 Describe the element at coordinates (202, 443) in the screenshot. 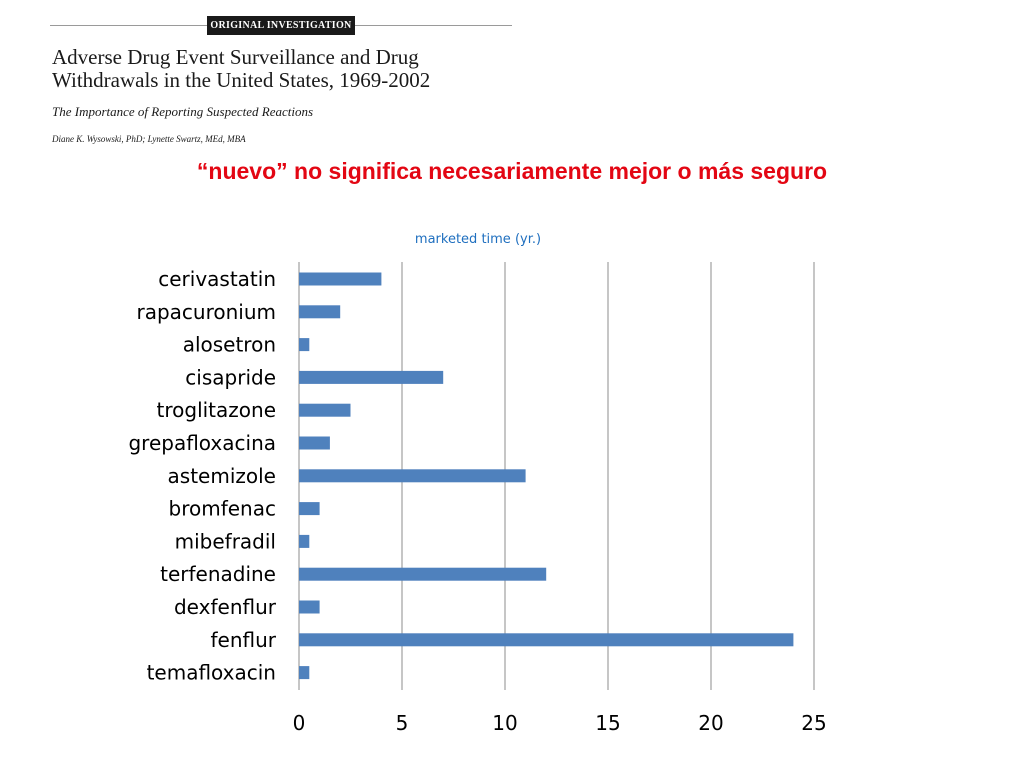

I see `category-label: grepafloxacina` at that location.